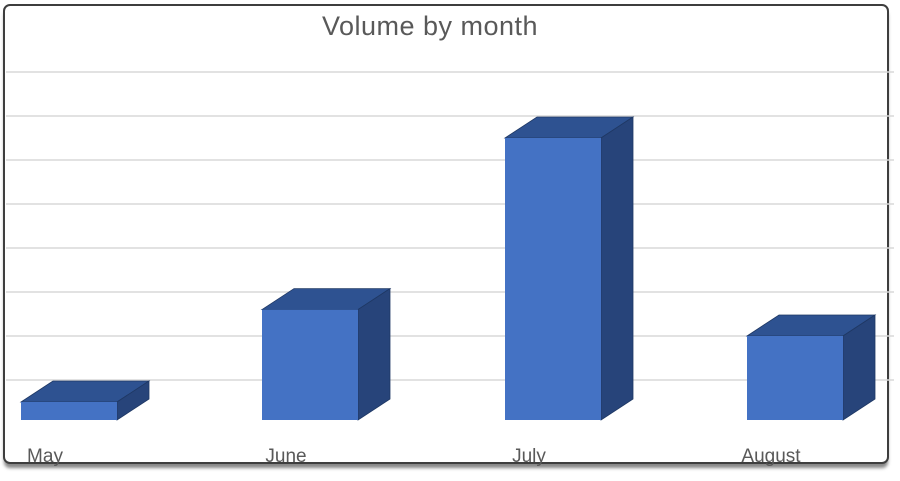 Image resolution: width=900 pixels, height=481 pixels. I want to click on bar-july, so click(569, 268).